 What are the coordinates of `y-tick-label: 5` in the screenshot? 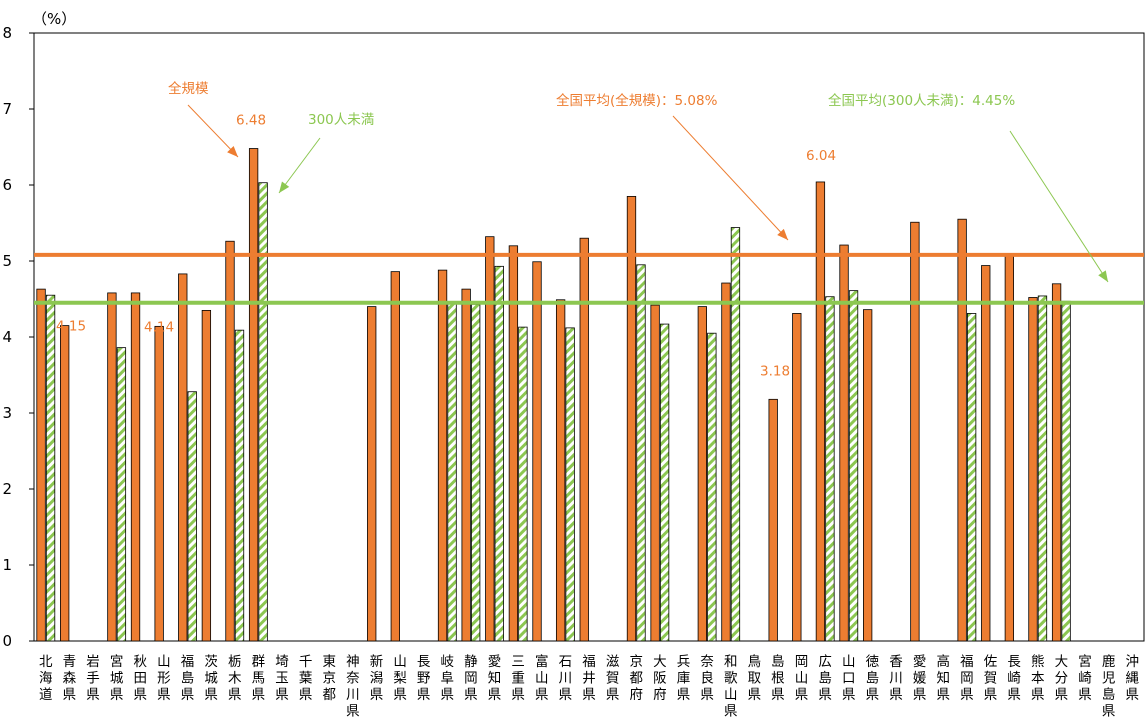 It's located at (7, 261).